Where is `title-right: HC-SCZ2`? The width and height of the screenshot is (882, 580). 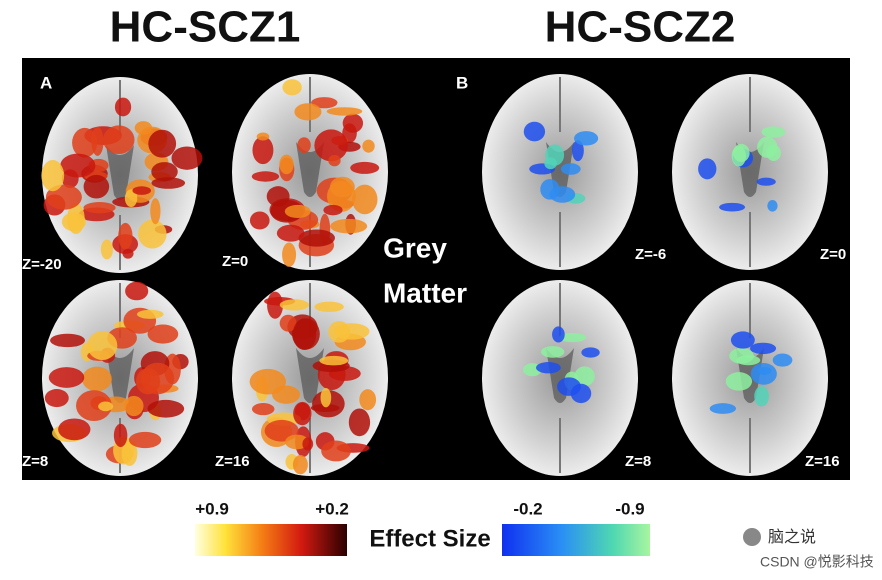
title-right: HC-SCZ2 is located at coordinates (640, 27).